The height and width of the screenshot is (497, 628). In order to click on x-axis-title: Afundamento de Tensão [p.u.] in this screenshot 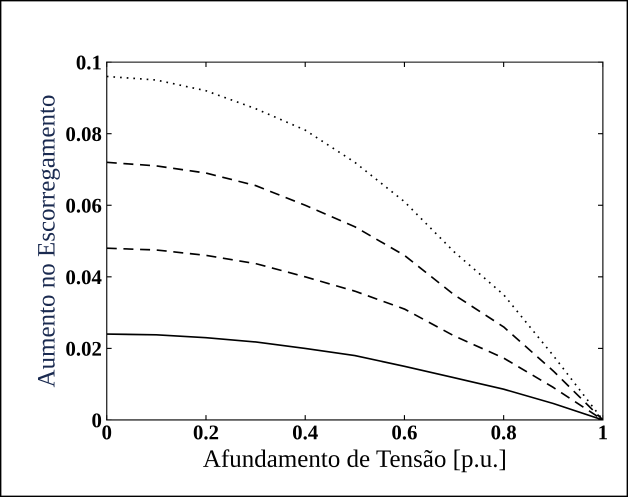, I will do `click(354, 460)`.